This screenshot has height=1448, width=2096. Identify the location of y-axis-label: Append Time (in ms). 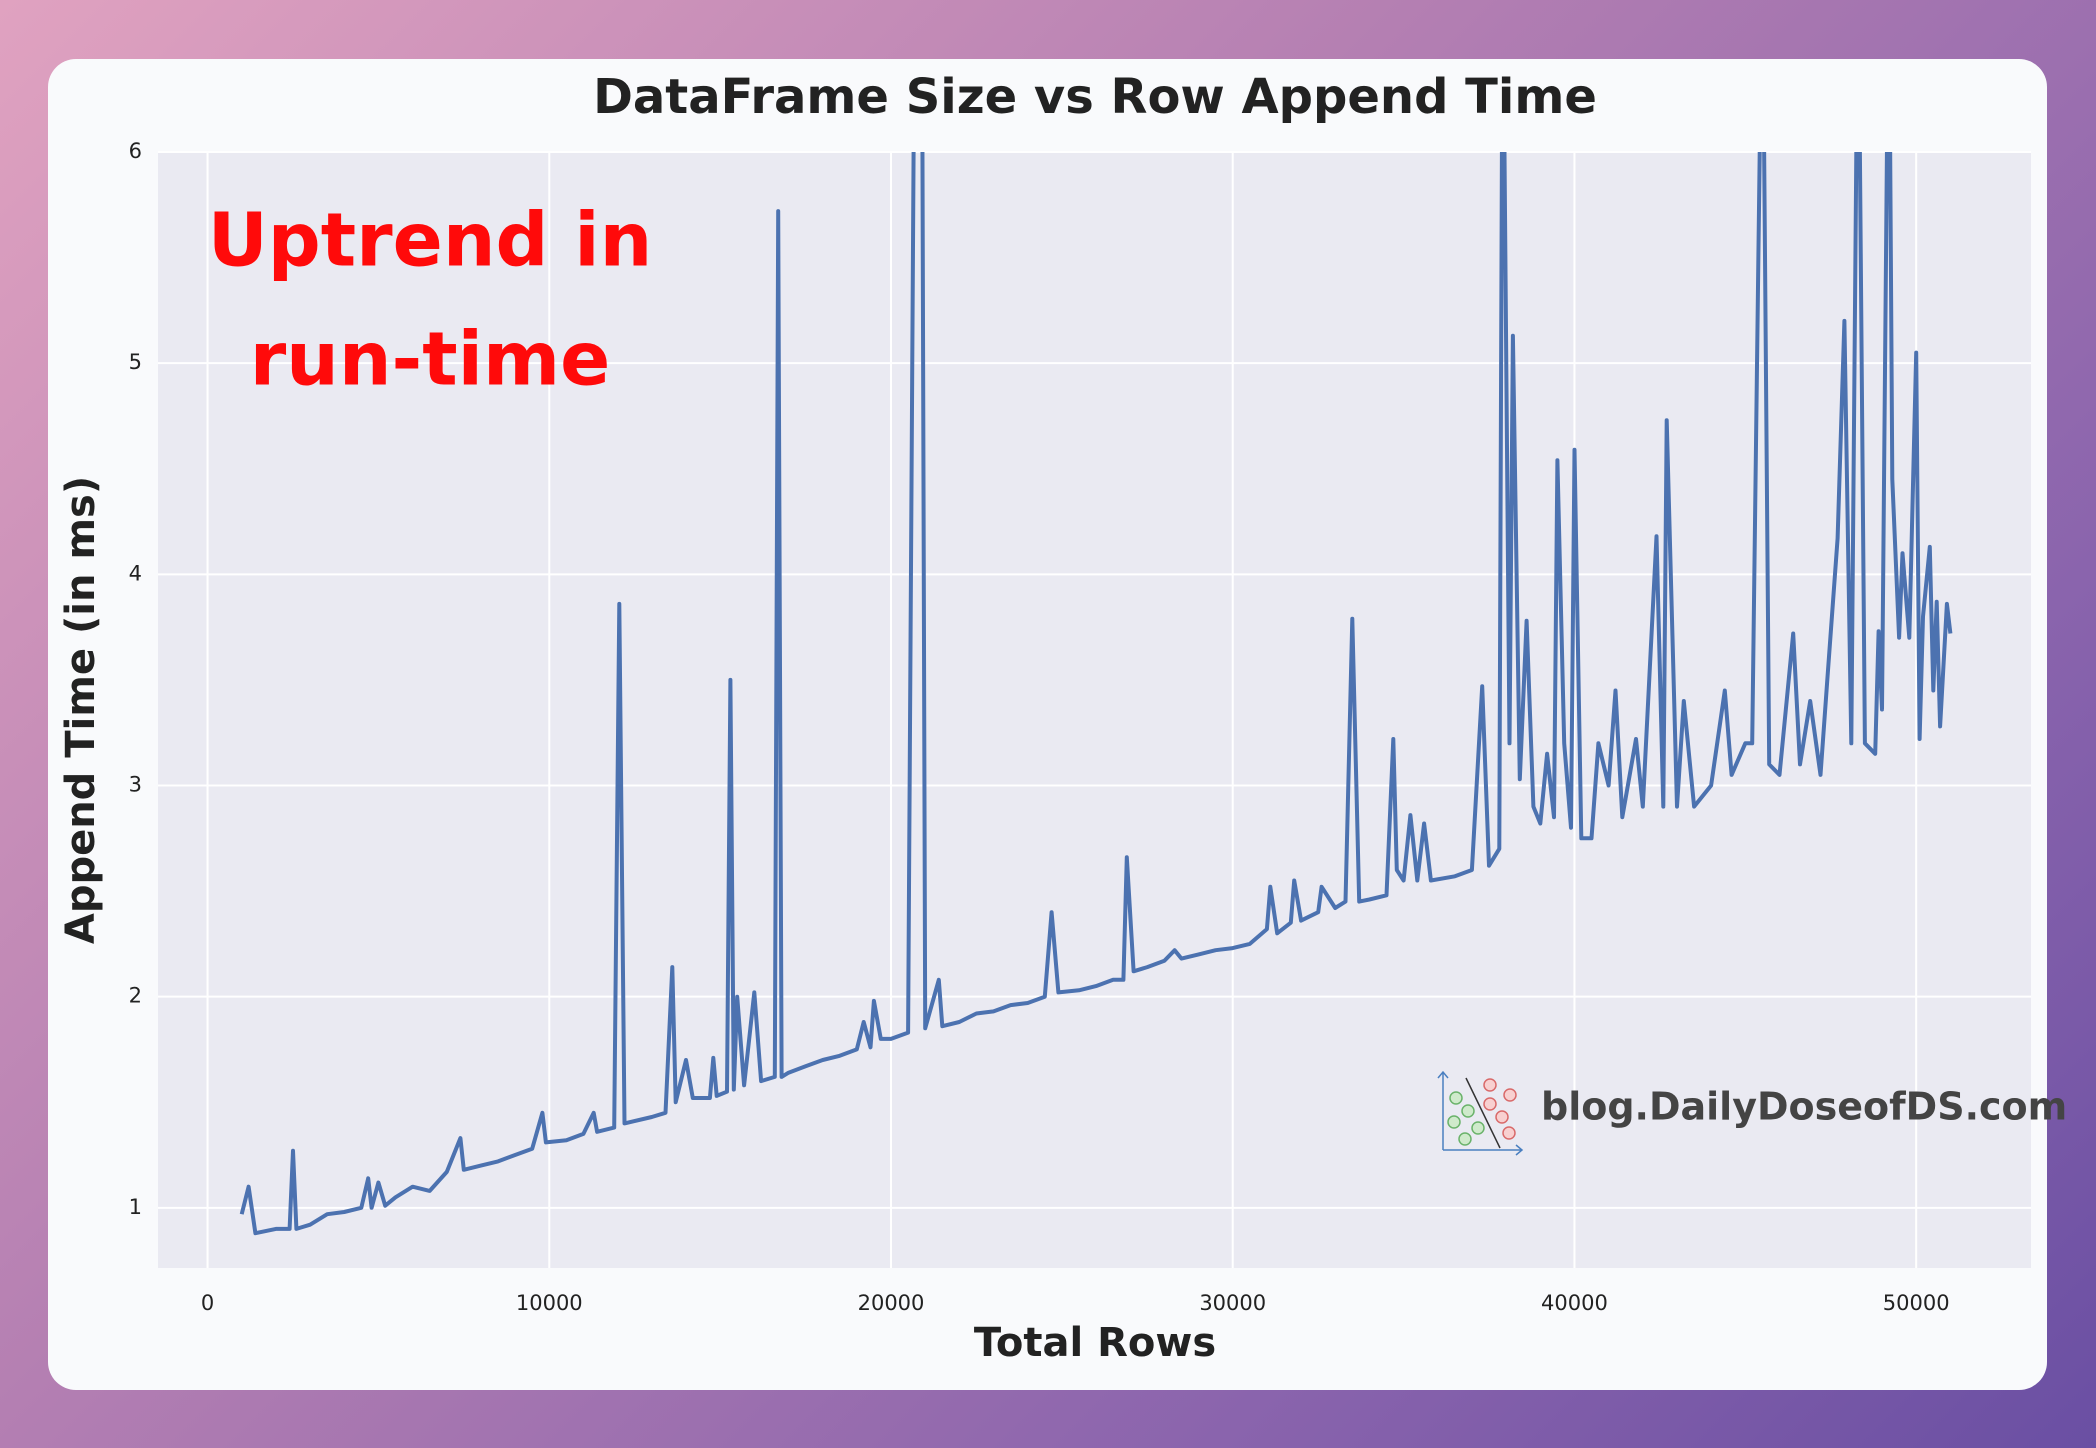
(81, 710).